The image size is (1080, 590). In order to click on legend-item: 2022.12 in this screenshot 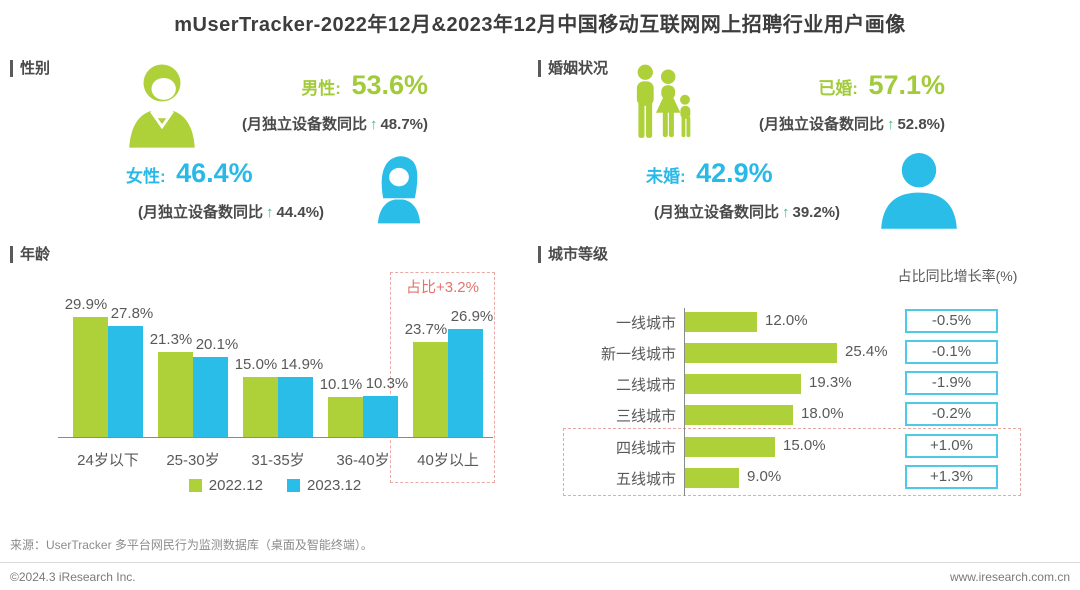, I will do `click(225, 485)`.